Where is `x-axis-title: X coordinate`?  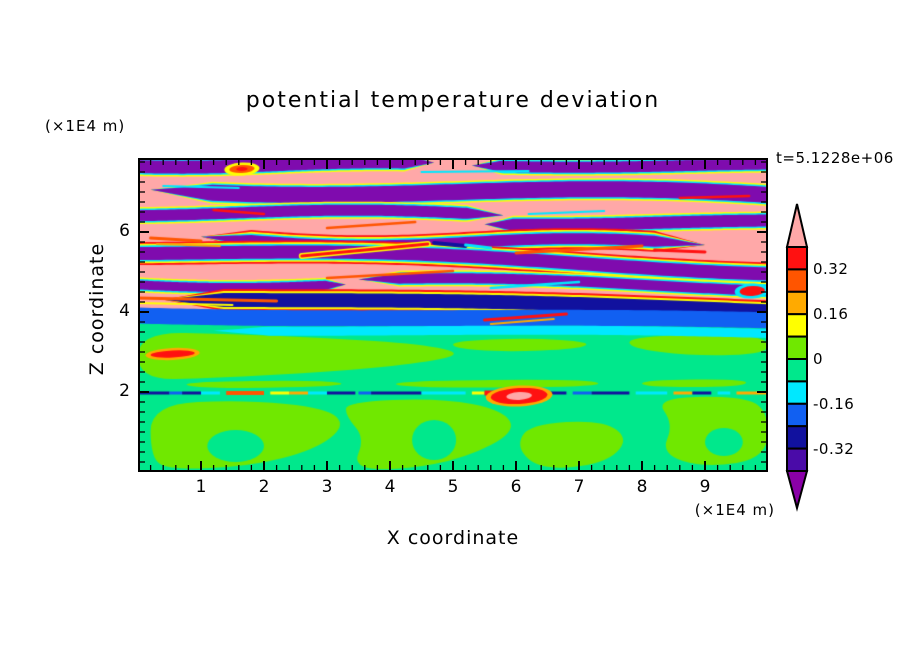 x-axis-title: X coordinate is located at coordinates (453, 538).